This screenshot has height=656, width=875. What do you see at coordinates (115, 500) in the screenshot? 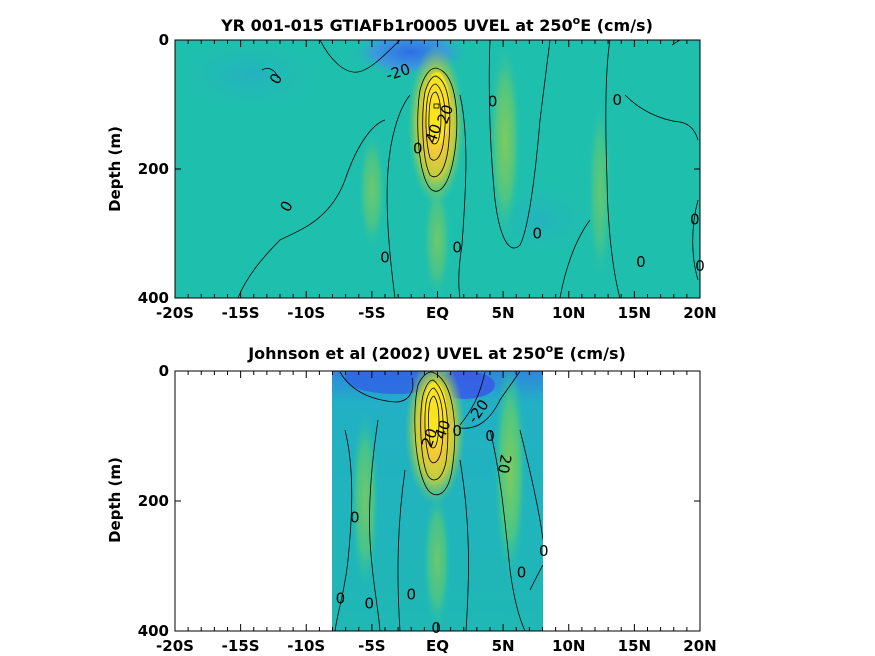
I see `panel-2-y-axis-label: Depth (m)` at bounding box center [115, 500].